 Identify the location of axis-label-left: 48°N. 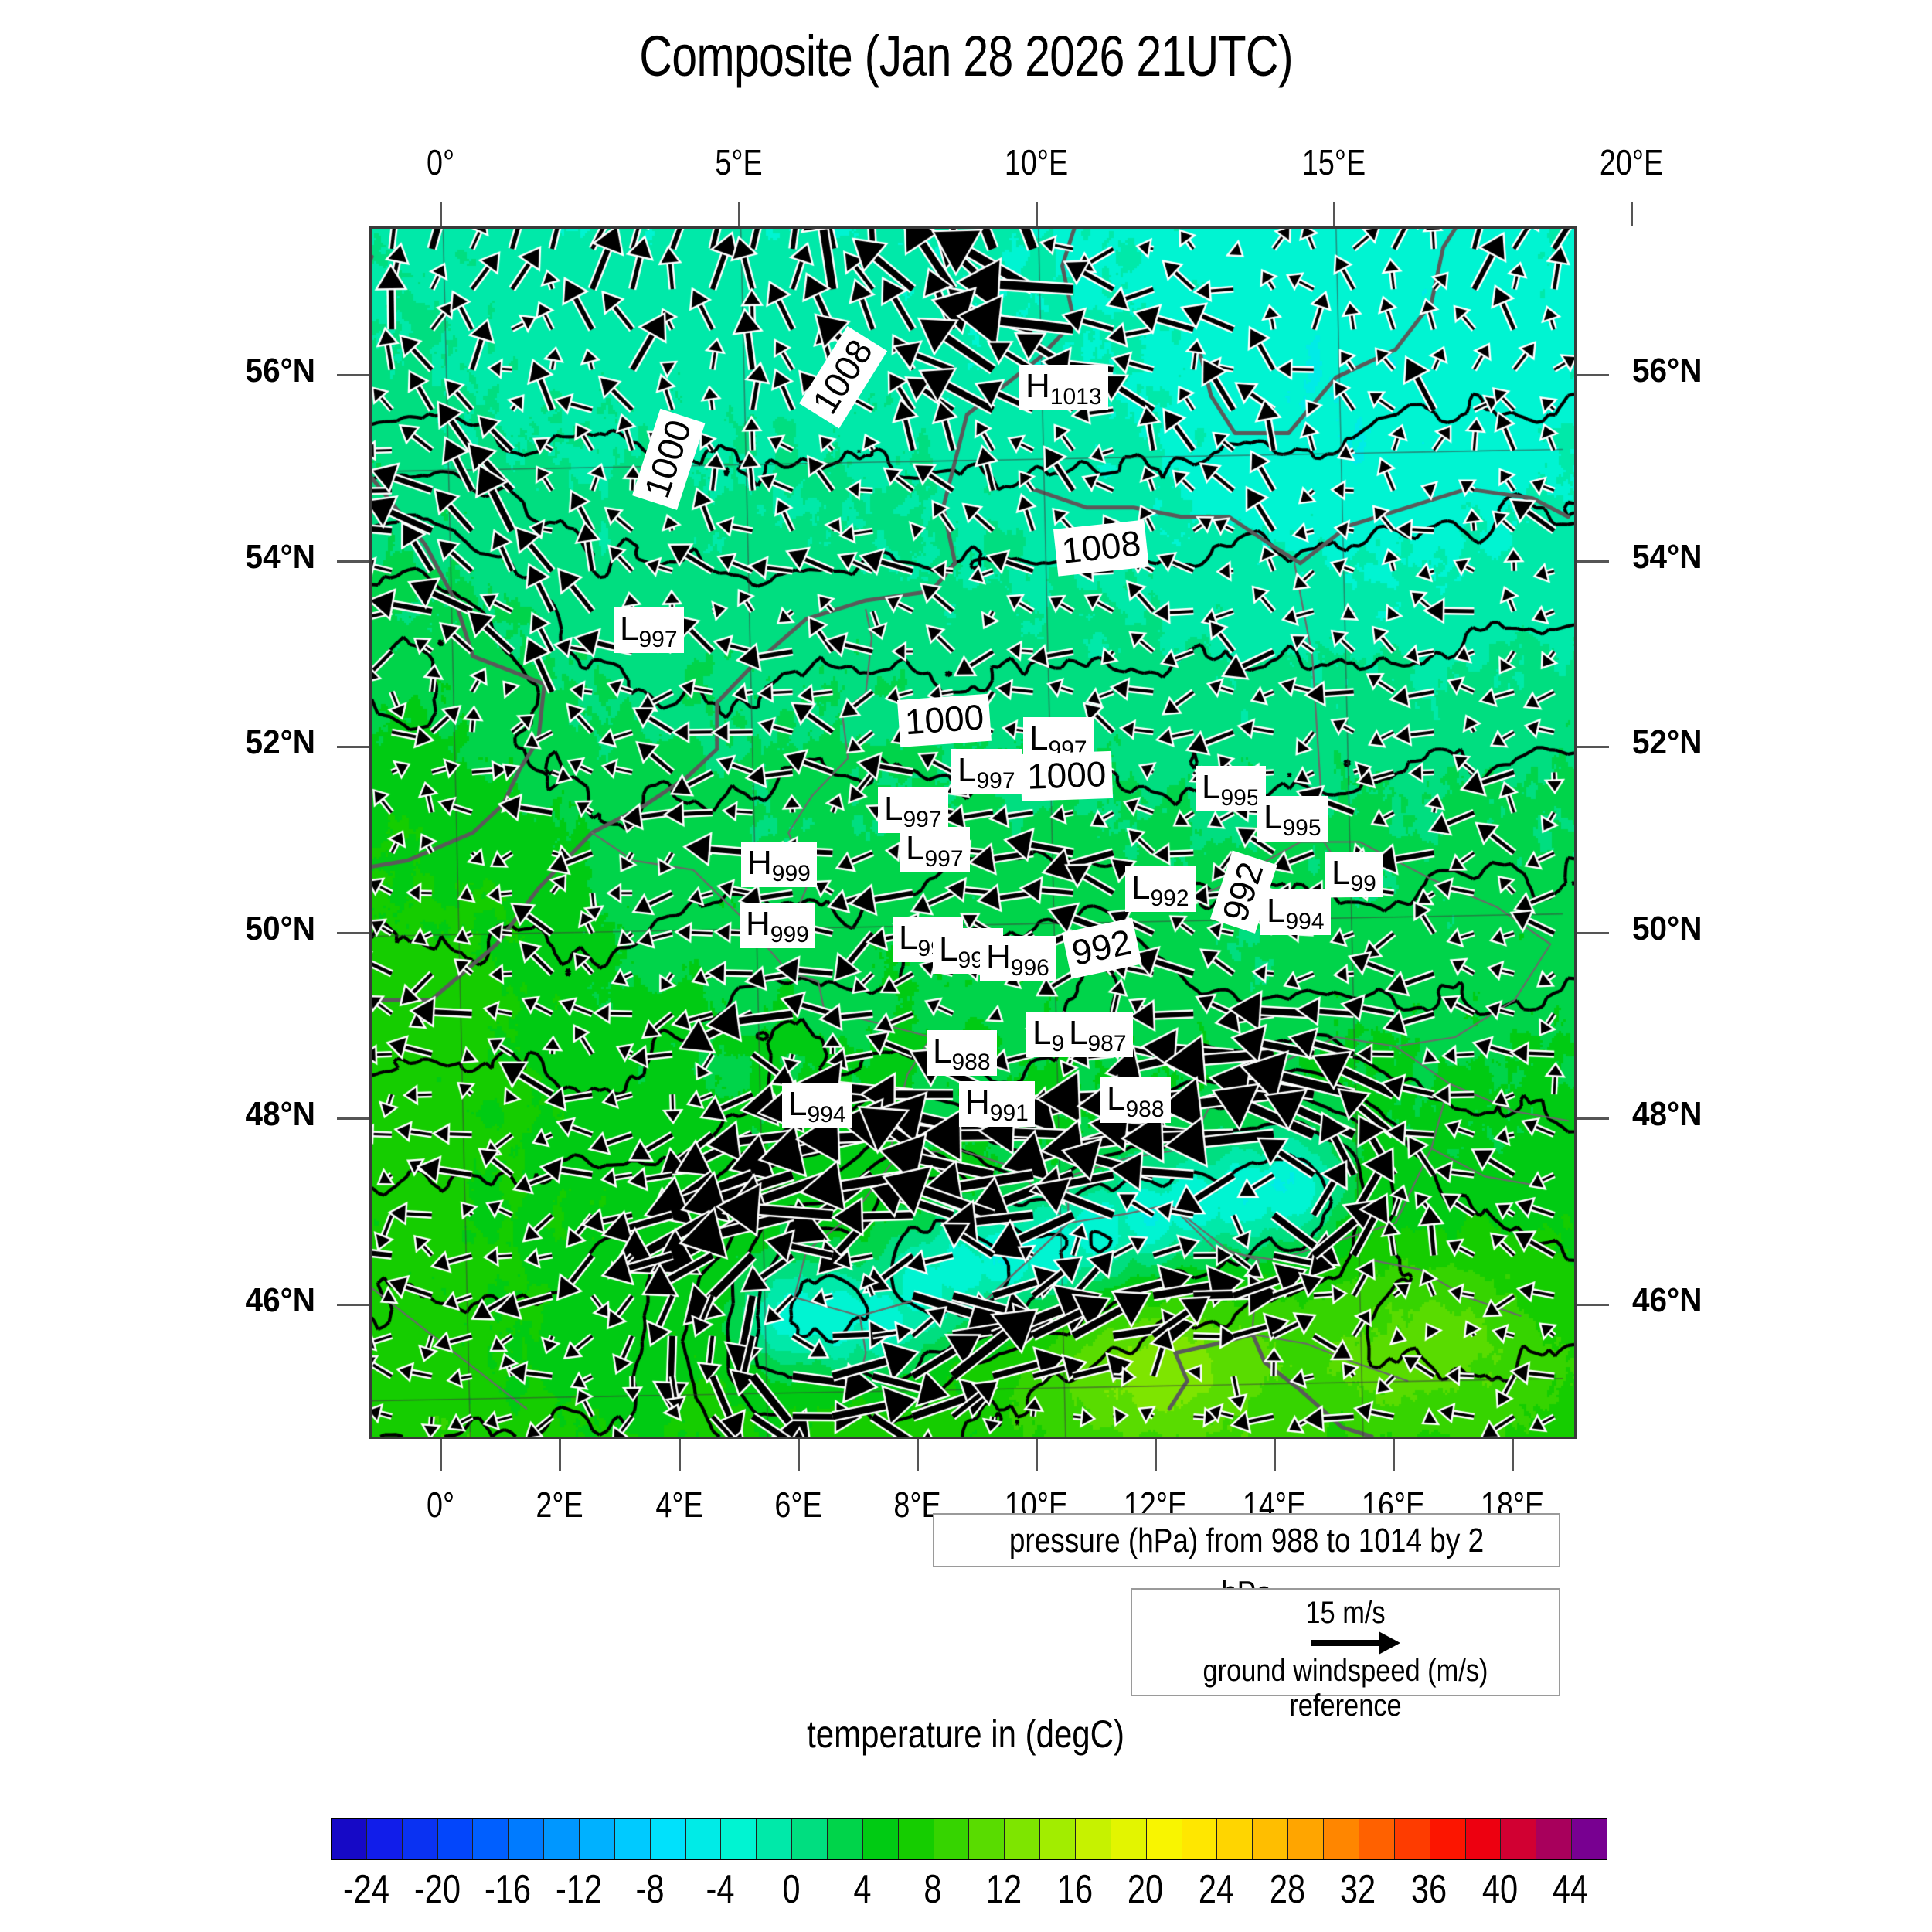
(280, 1114).